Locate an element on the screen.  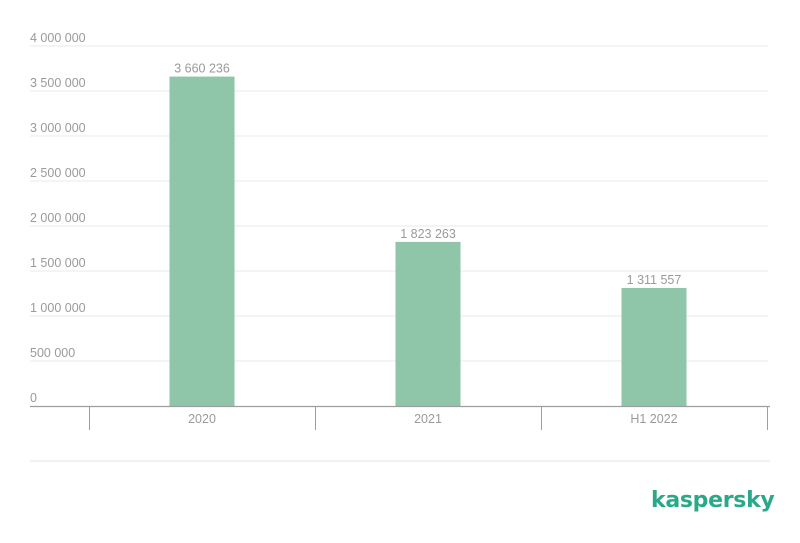
y-tick-label: 1 500 000 is located at coordinates (58, 263).